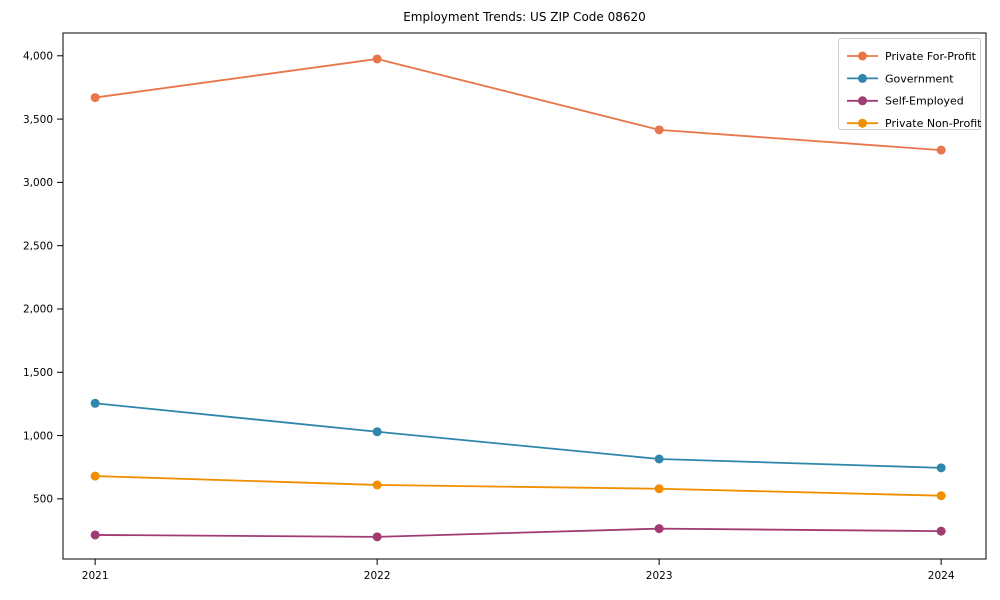 Image resolution: width=1000 pixels, height=600 pixels. What do you see at coordinates (43, 500) in the screenshot?
I see `y-tick-label: 500` at bounding box center [43, 500].